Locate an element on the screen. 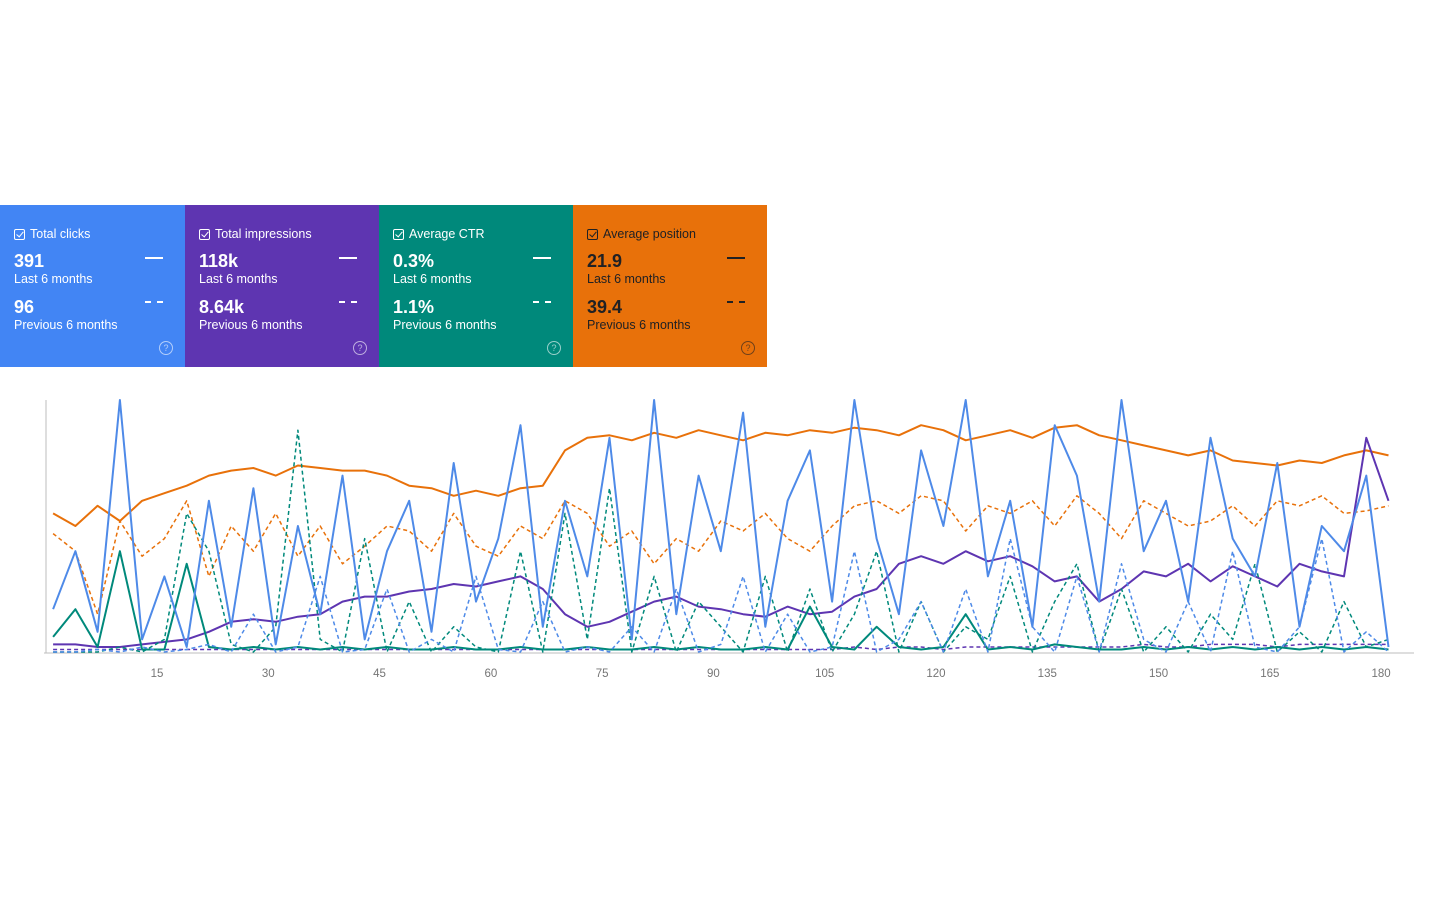  previous-value: 96 is located at coordinates (24, 307).